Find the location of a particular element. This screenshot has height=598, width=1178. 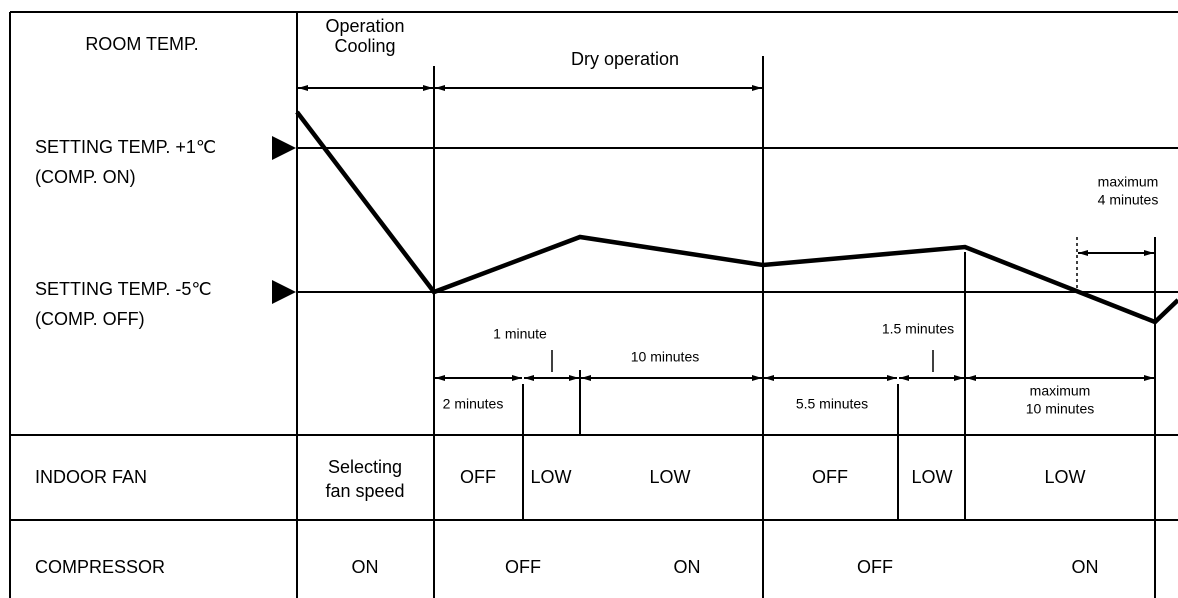

fan-state: Selecting is located at coordinates (365, 467).